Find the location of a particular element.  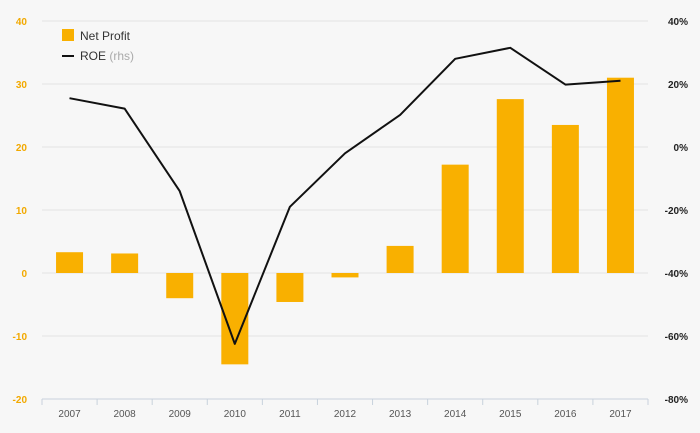

legend-label-roe-name: ROE is located at coordinates (93, 56).